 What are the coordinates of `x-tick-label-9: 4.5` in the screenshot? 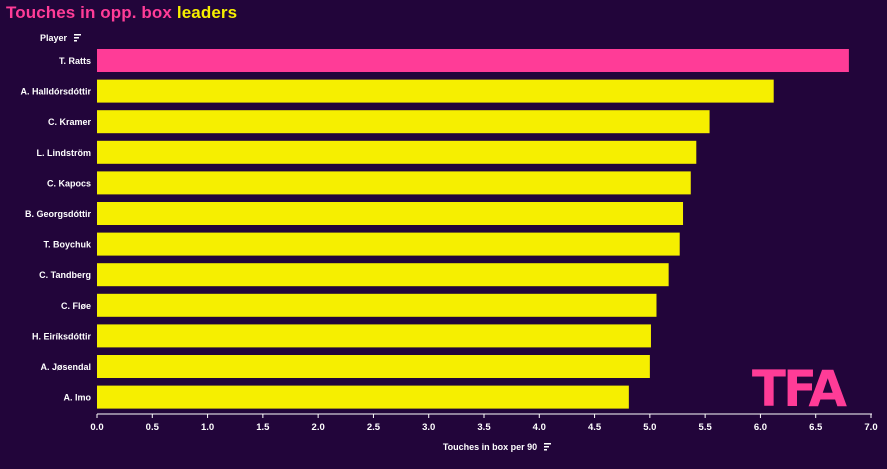 It's located at (595, 427).